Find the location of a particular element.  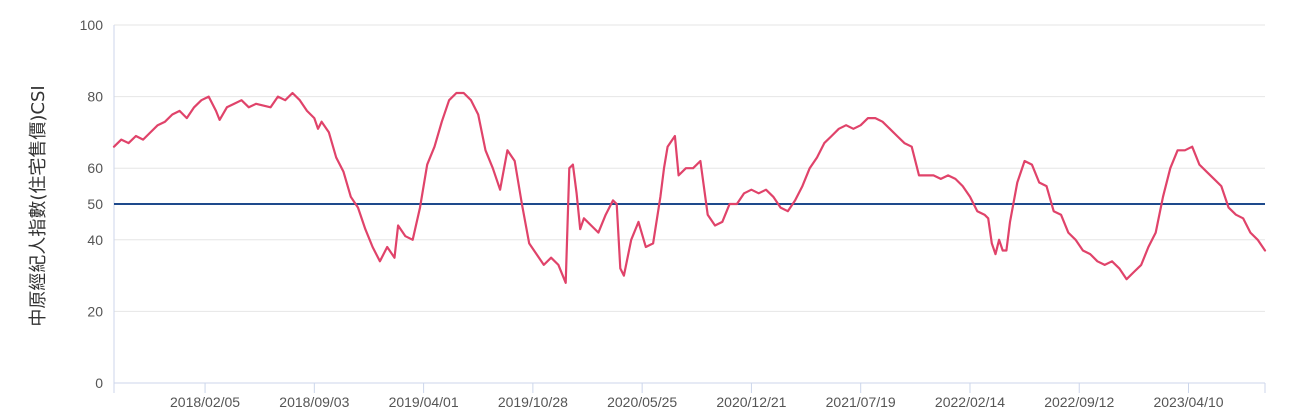

y-axis-title: 中原經紀人指數(住宅售價)CSI is located at coordinates (38, 205).